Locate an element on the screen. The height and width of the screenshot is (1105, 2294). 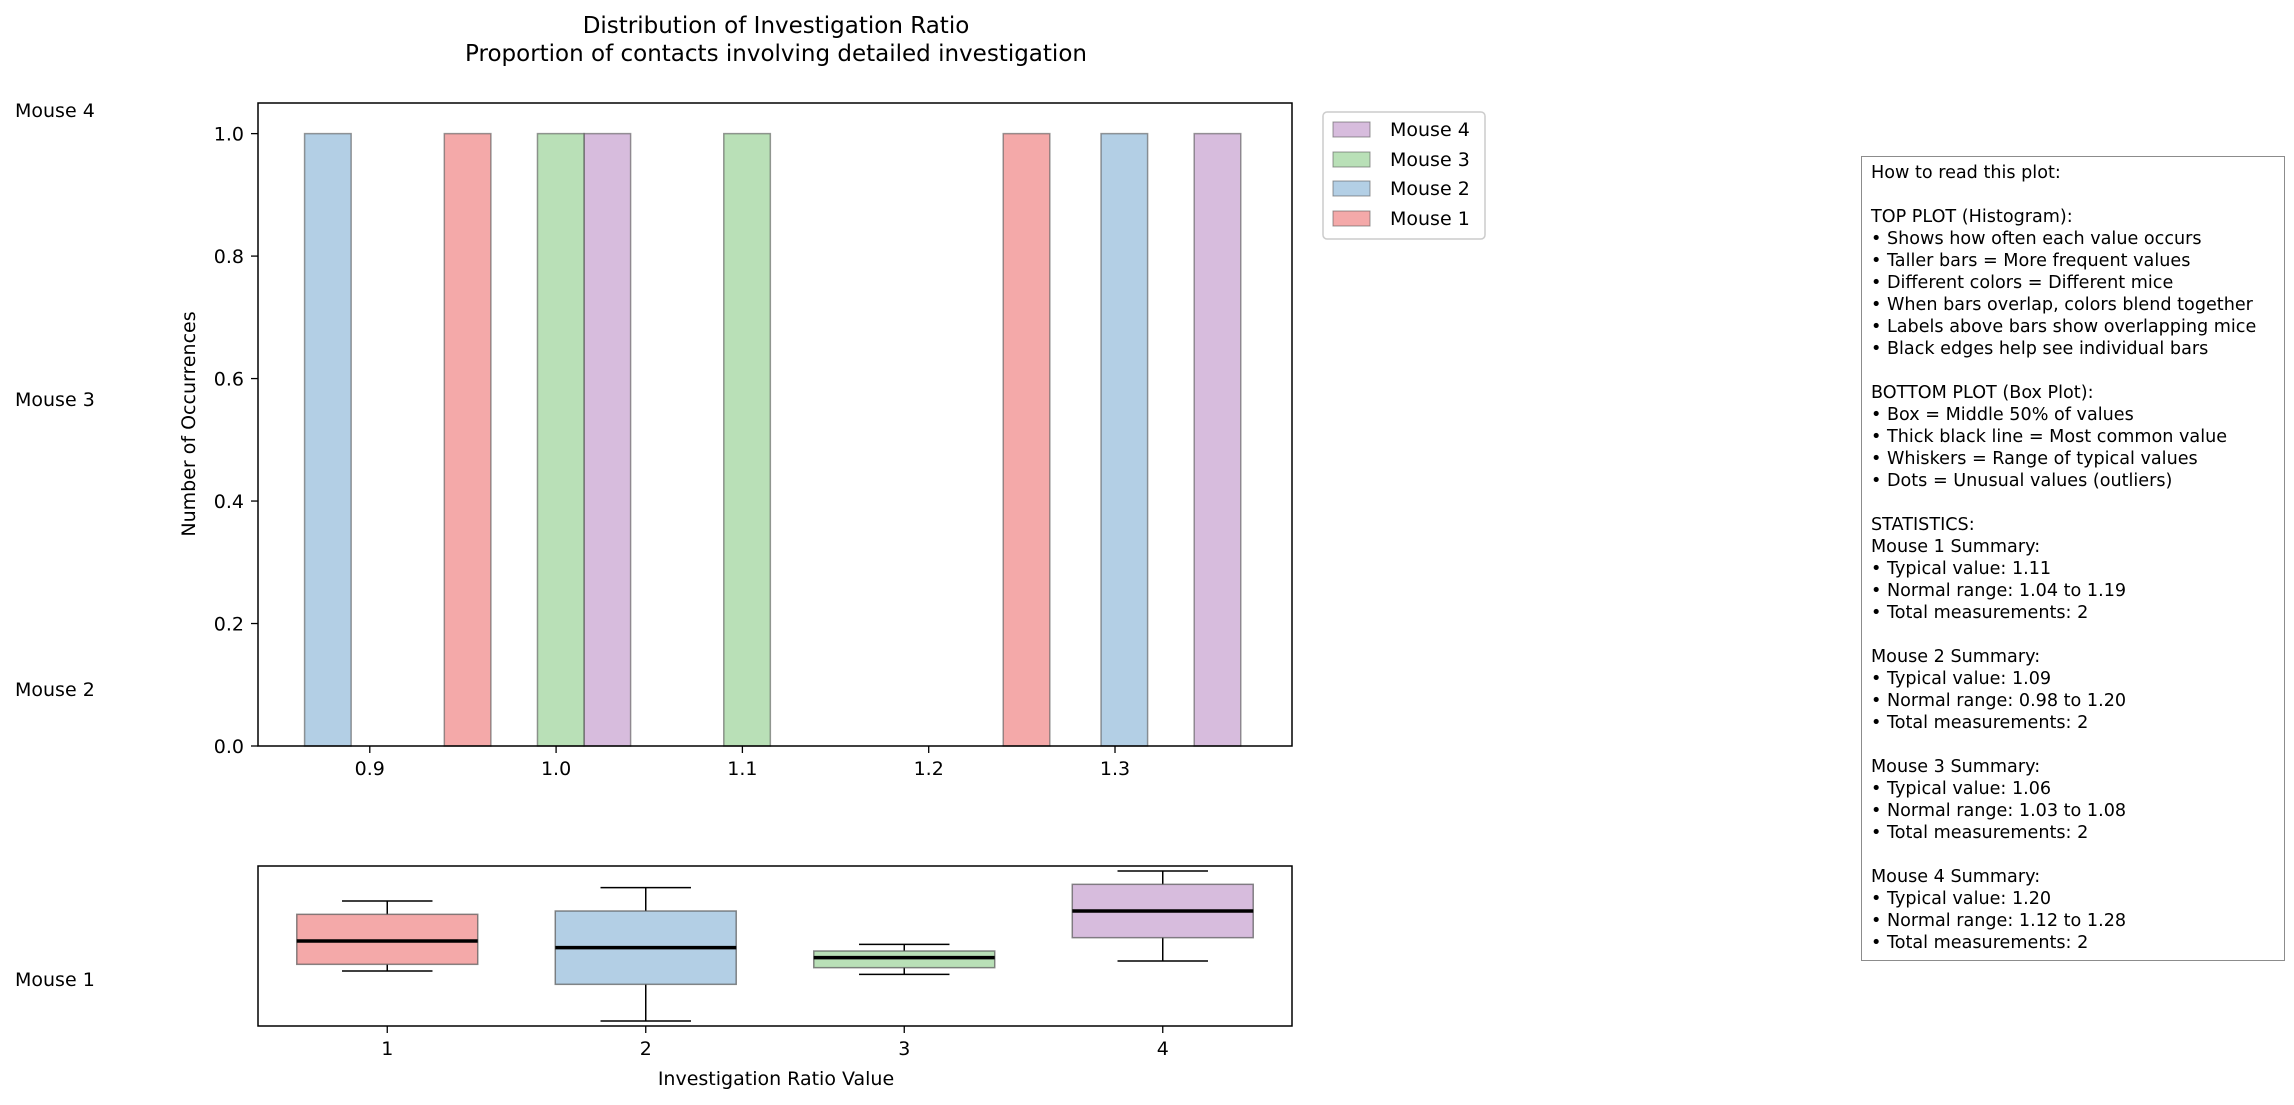
side-label-mouse-3: Mouse 3 is located at coordinates (55, 400).